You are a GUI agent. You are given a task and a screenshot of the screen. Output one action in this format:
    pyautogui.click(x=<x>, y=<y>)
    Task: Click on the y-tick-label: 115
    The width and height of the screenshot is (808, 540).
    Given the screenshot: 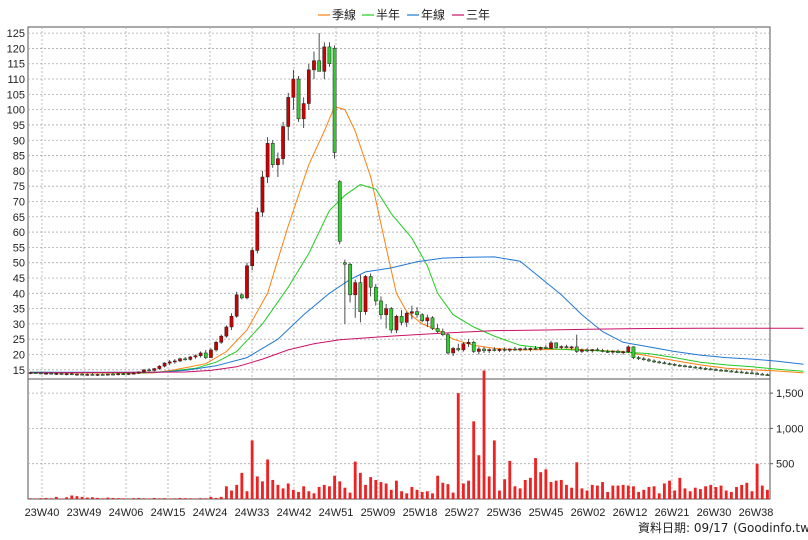 What is the action you would take?
    pyautogui.click(x=16, y=65)
    